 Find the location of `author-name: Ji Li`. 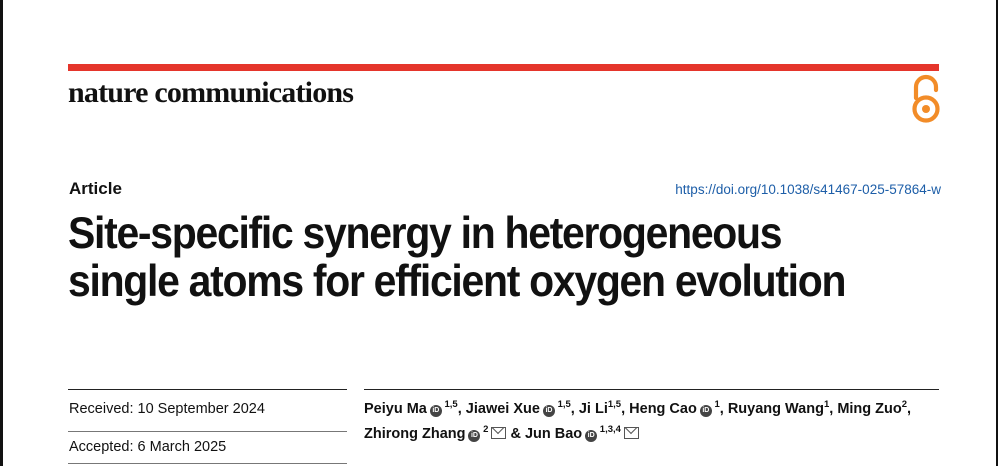

author-name: Ji Li is located at coordinates (593, 409).